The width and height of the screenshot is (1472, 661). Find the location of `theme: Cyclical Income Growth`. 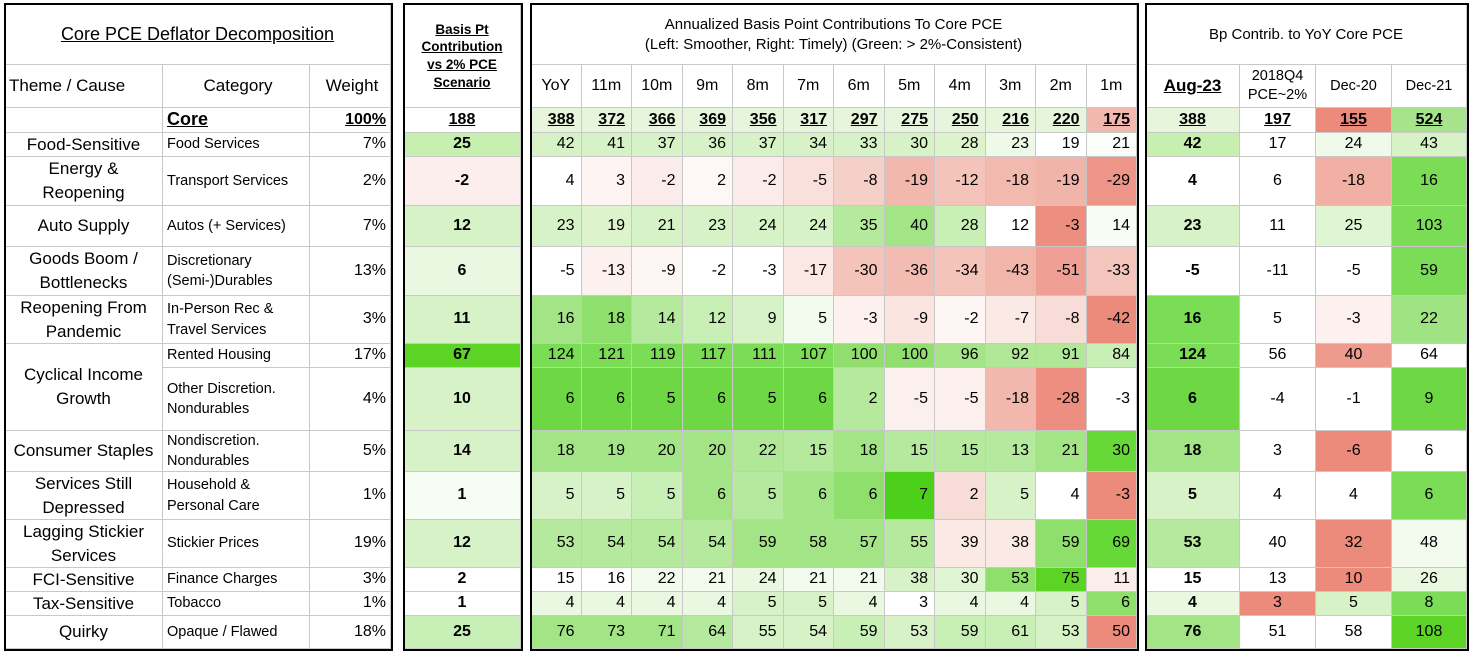

theme: Cyclical Income Growth is located at coordinates (84, 387).